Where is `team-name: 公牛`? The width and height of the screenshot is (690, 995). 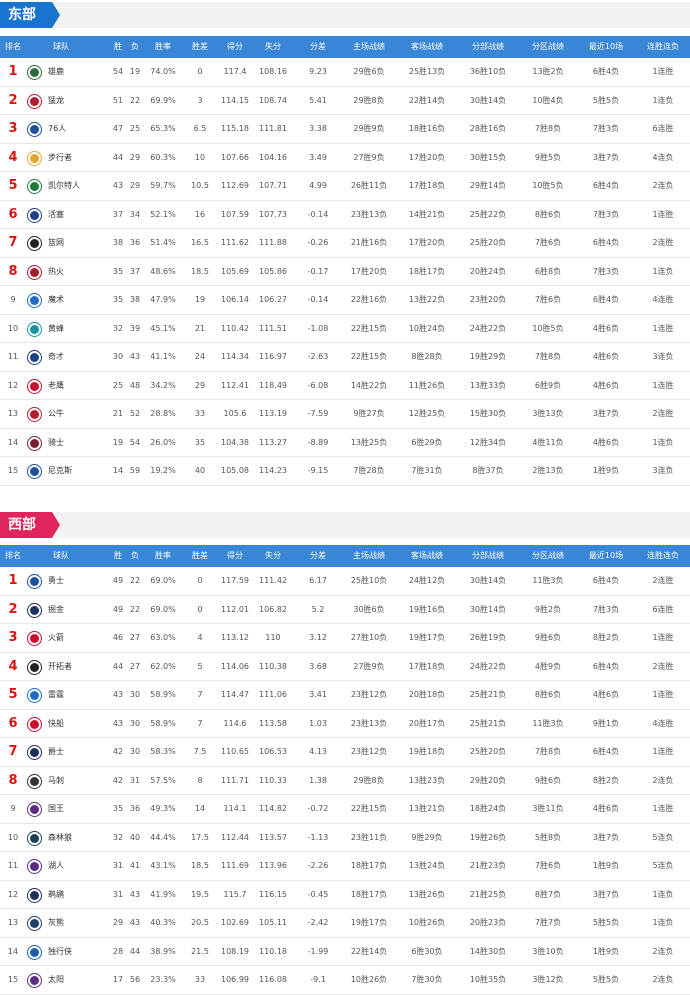
team-name: 公牛 is located at coordinates (56, 413).